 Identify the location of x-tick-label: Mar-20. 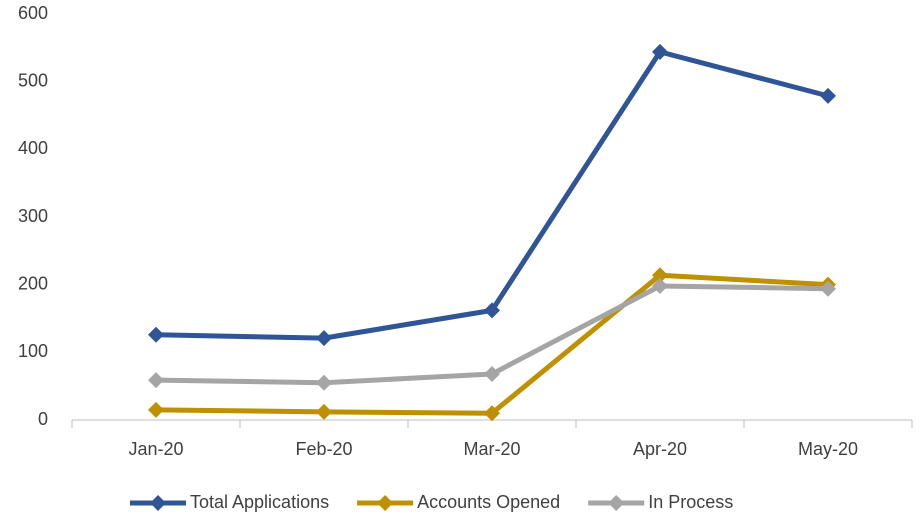
(491, 449).